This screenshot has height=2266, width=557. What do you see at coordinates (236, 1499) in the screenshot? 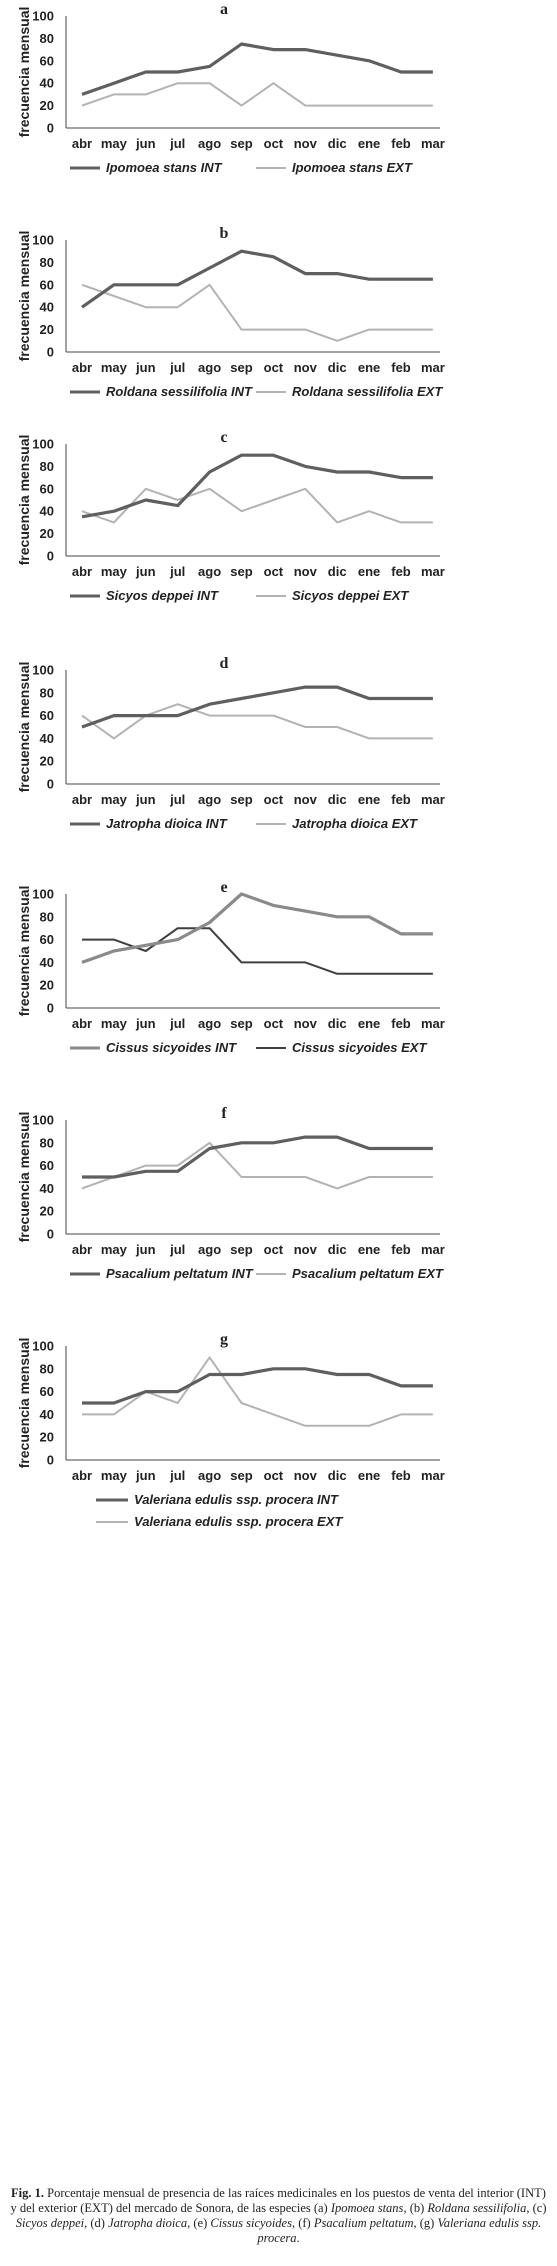
I see `legend-label-int: Valeriana edulis ssp. procera INT` at bounding box center [236, 1499].